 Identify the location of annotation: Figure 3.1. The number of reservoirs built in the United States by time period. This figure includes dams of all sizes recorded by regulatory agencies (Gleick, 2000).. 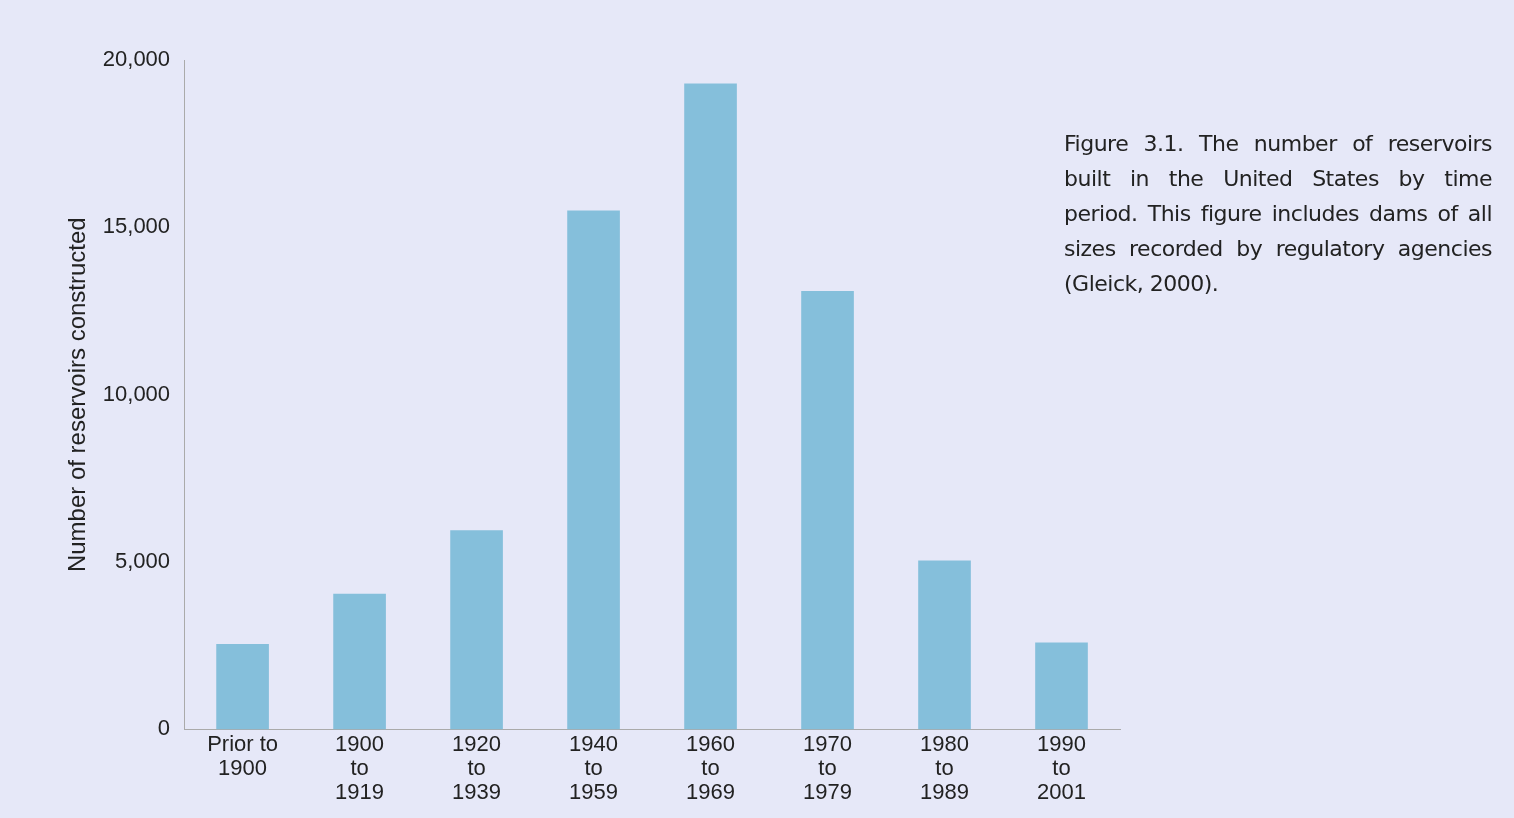
(1278, 214).